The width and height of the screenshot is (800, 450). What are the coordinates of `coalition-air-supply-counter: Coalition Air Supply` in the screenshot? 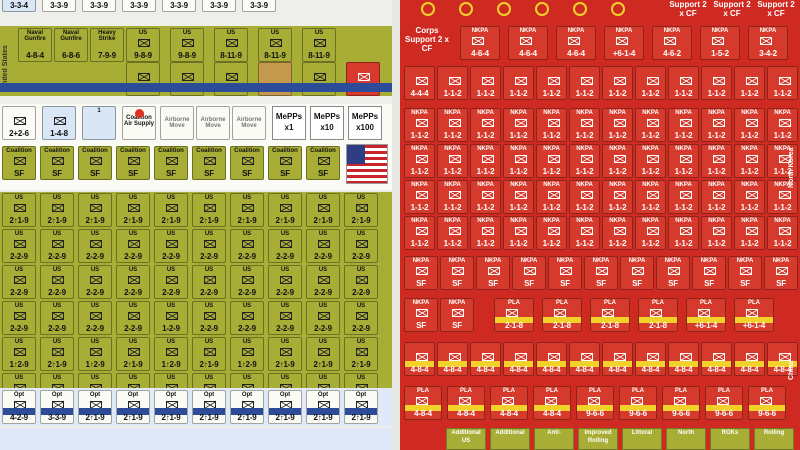 It's located at (139, 123).